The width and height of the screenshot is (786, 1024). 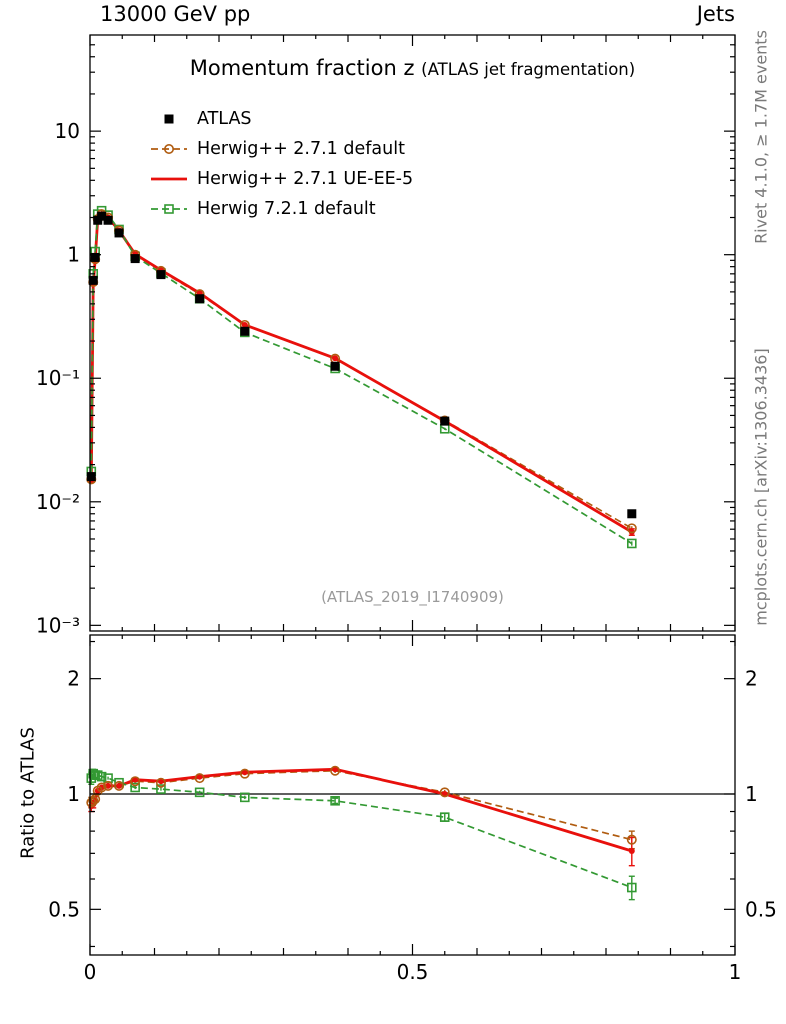 What do you see at coordinates (715, 14) in the screenshot?
I see `process-label: Jets` at bounding box center [715, 14].